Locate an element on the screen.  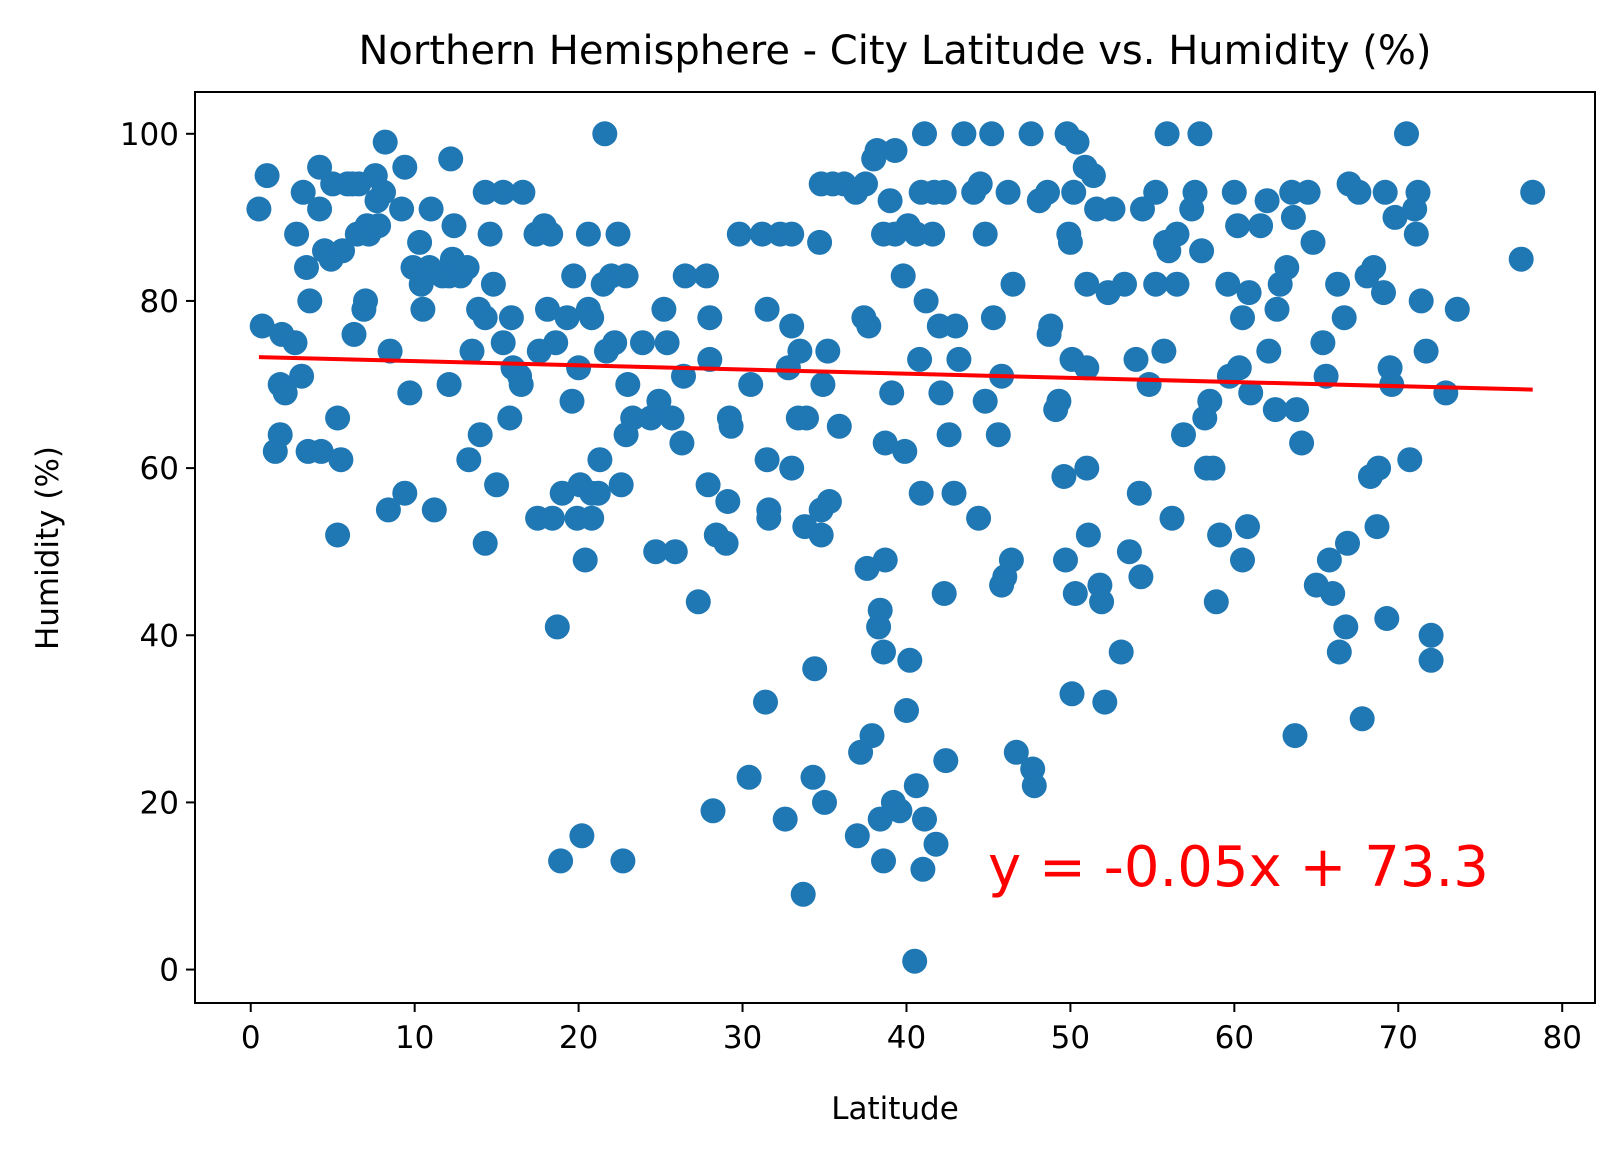
y-tick-label-80: 80 is located at coordinates (159, 302).